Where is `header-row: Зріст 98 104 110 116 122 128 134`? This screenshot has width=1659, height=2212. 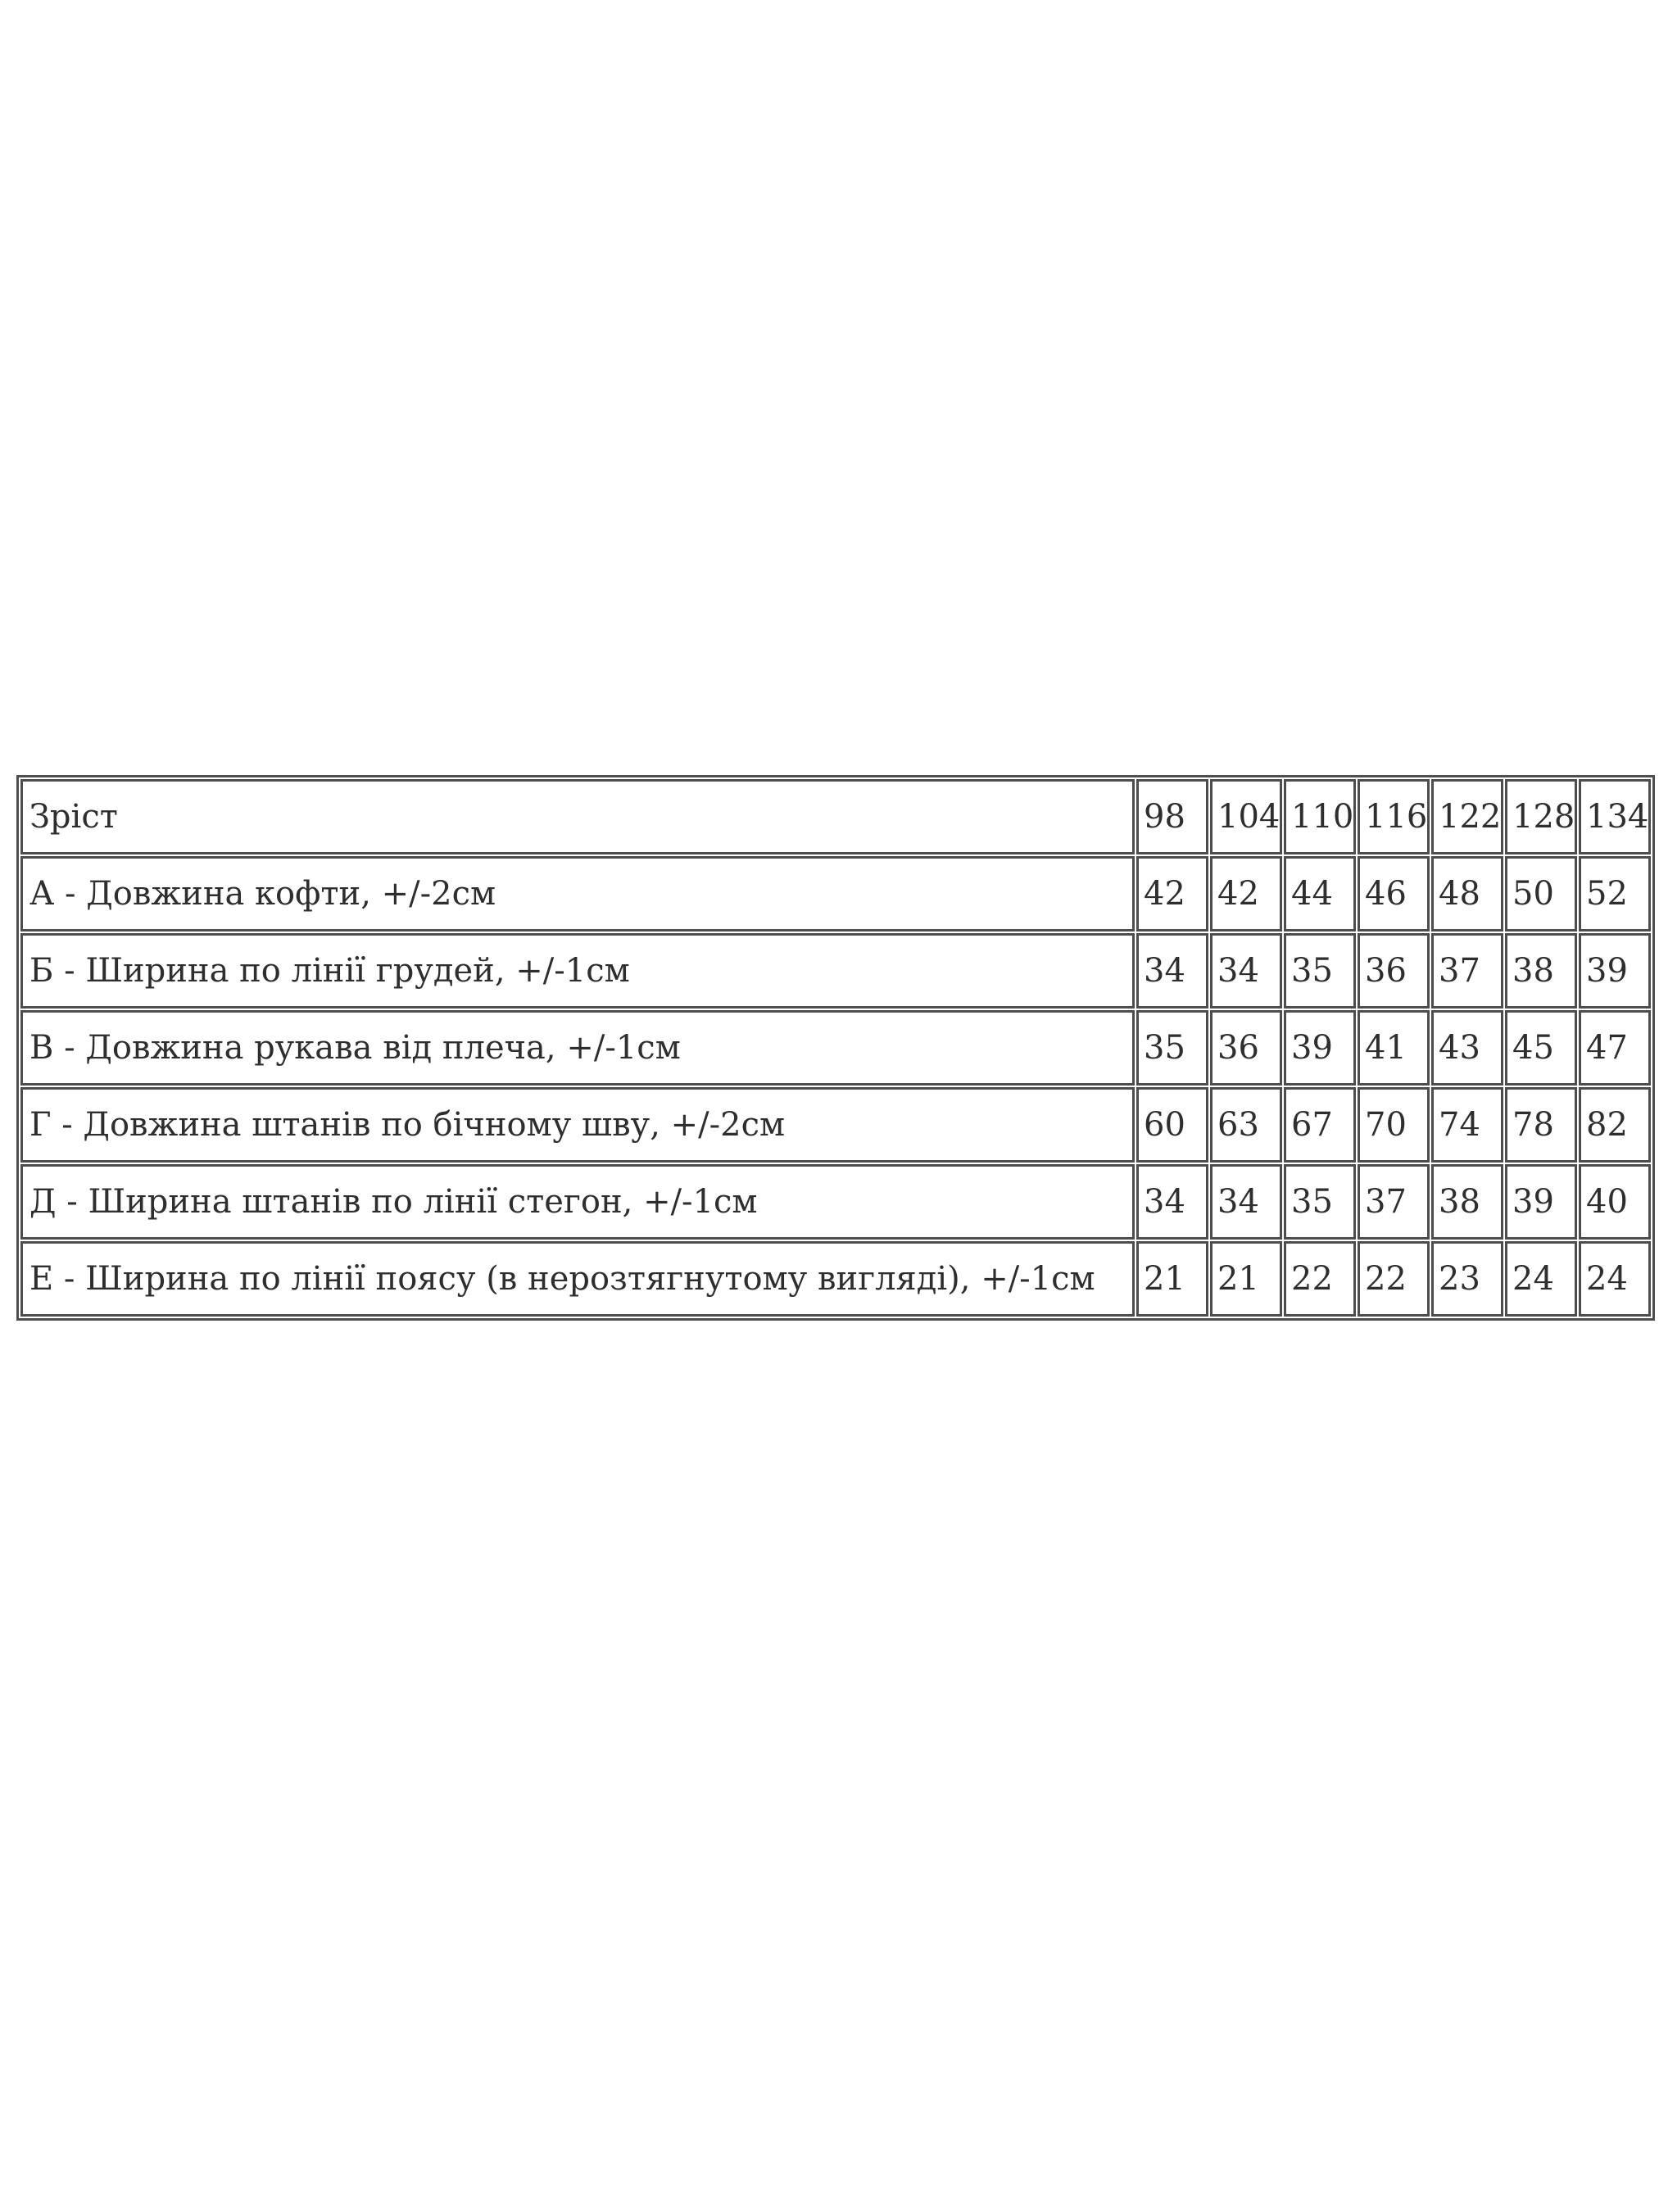 header-row: Зріст 98 104 110 116 122 128 134 is located at coordinates (835, 816).